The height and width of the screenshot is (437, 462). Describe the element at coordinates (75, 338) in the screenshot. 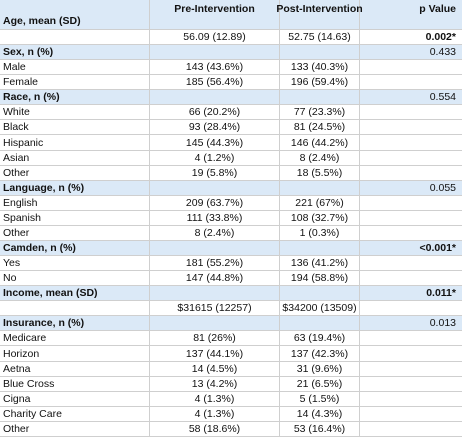

I see `row-label: Medicare` at that location.